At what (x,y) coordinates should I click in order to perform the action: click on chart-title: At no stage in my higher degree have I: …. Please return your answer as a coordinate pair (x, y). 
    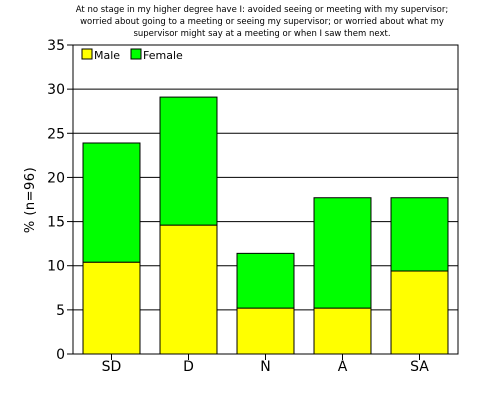
    Looking at the image, I should click on (262, 22).